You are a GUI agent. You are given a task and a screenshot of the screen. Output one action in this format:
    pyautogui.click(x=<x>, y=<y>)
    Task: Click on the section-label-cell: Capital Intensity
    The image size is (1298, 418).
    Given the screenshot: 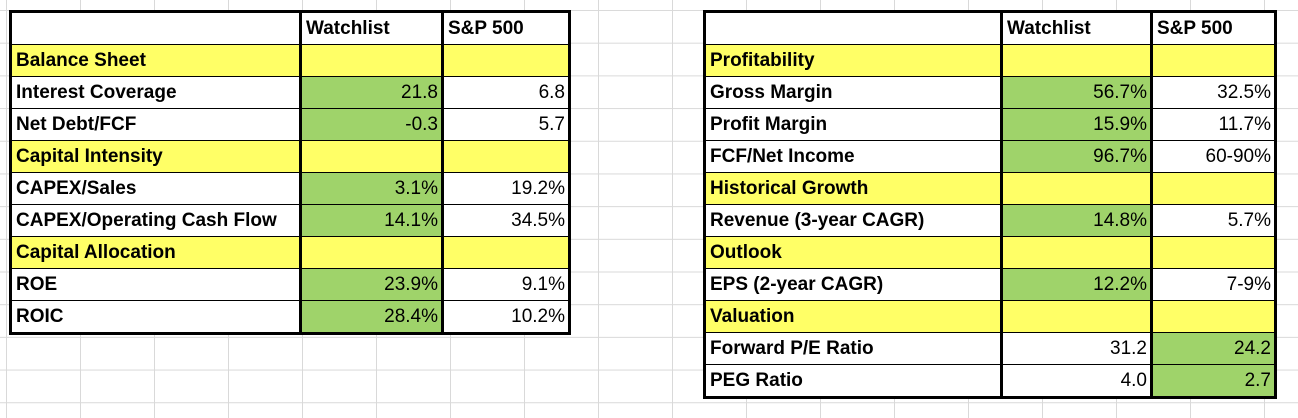 What is the action you would take?
    pyautogui.click(x=156, y=156)
    